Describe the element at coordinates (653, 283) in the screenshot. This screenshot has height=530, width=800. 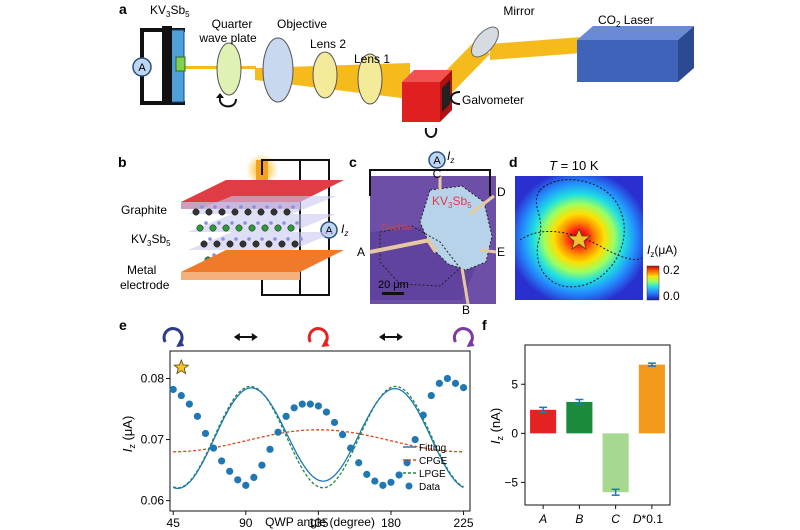
I see `colorbar` at that location.